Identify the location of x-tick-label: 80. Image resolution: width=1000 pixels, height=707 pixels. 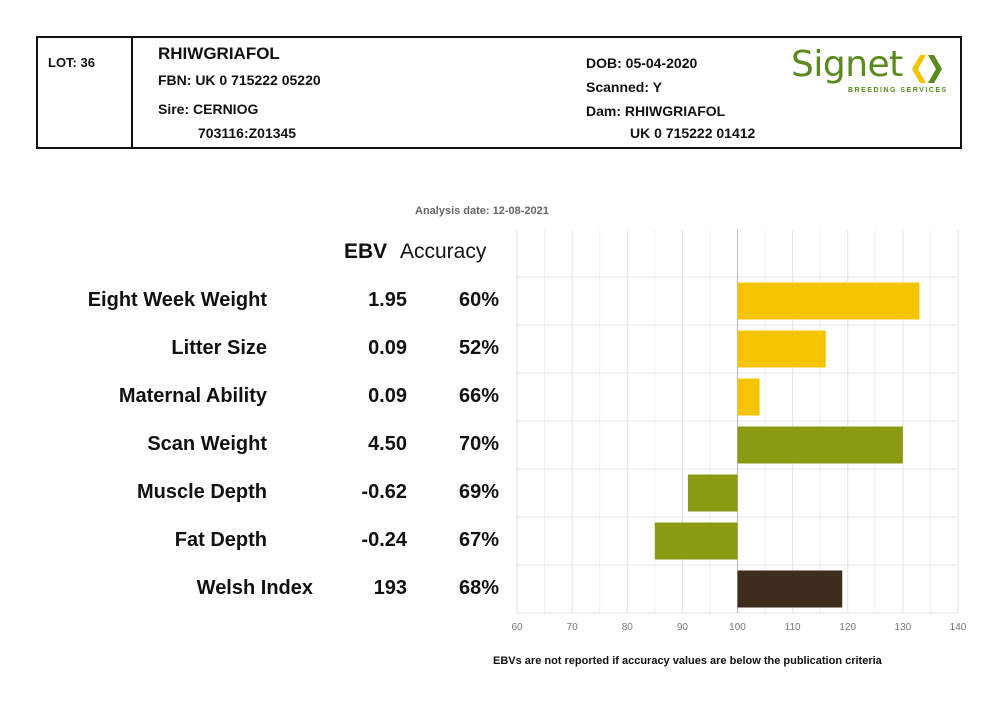
(628, 627).